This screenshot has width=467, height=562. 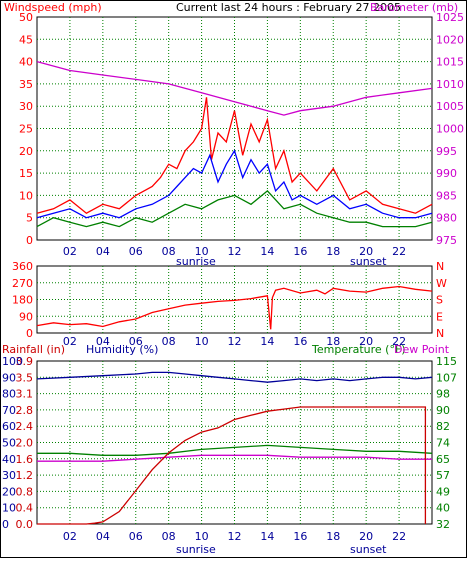 I want to click on y-tick-left-2: 1.6, so click(x=25, y=459).